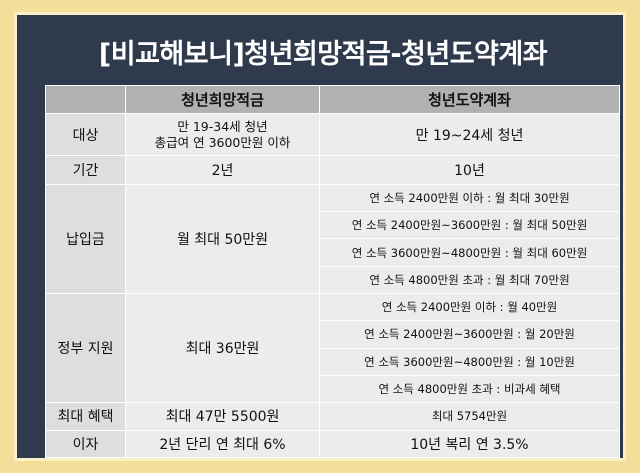 The height and width of the screenshot is (473, 640). I want to click on target-a-line1: 만 19-34세 청년, so click(222, 126).